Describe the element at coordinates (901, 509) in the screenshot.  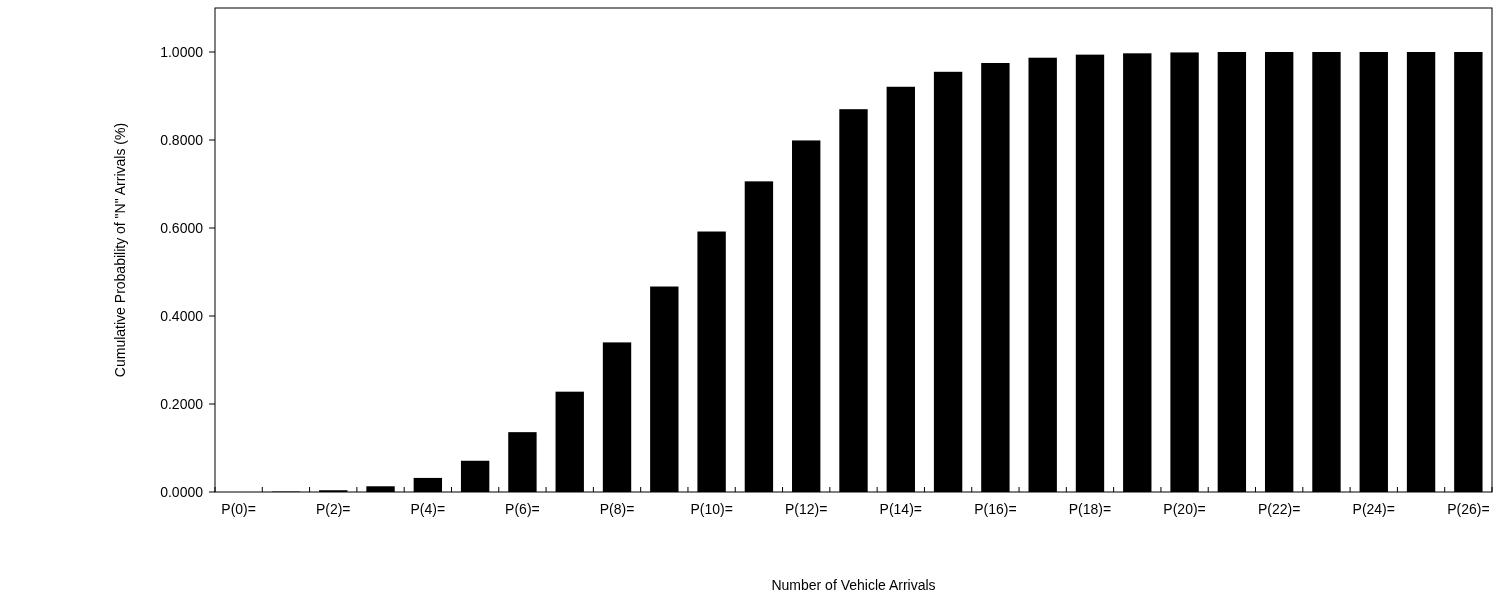
I see `x-tick-label: P(14)=` at that location.